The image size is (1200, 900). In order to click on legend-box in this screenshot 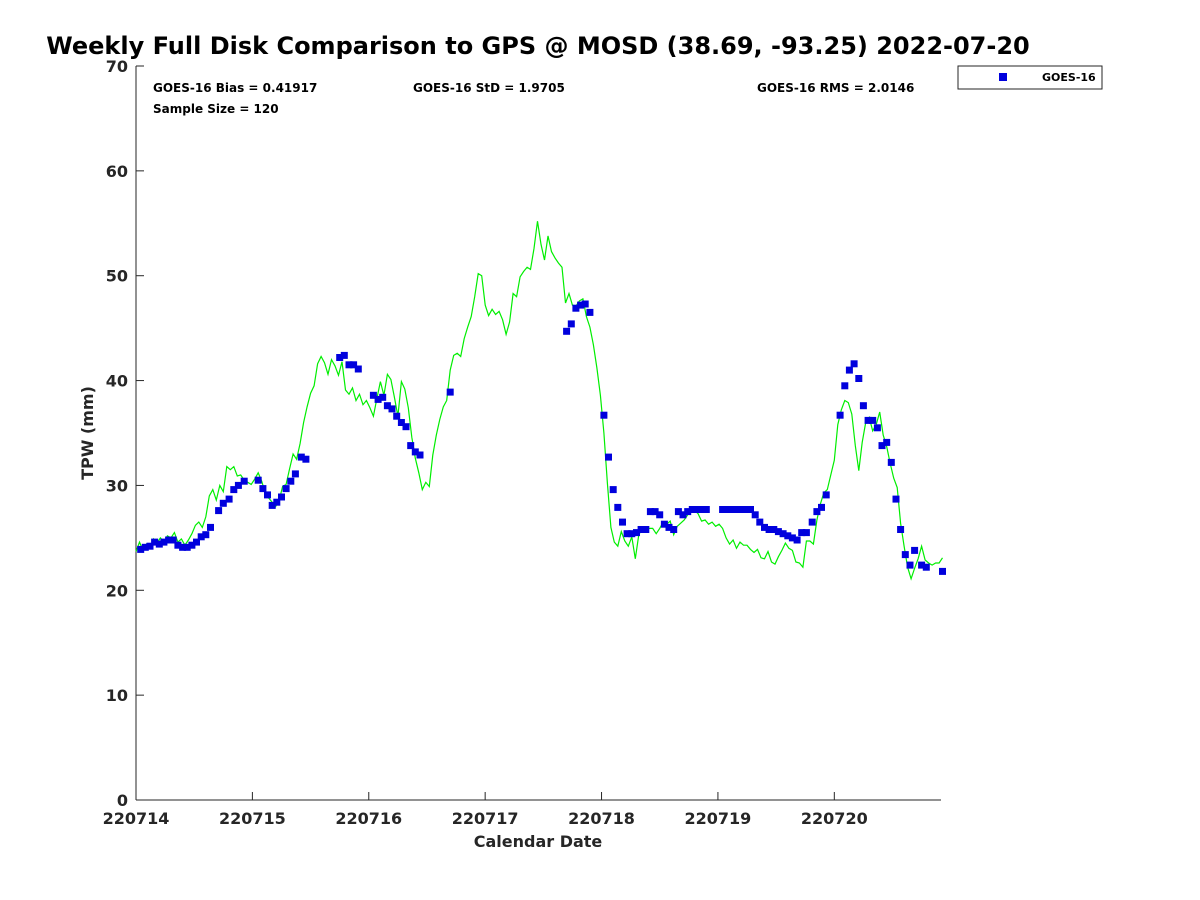, I will do `click(1030, 77)`.